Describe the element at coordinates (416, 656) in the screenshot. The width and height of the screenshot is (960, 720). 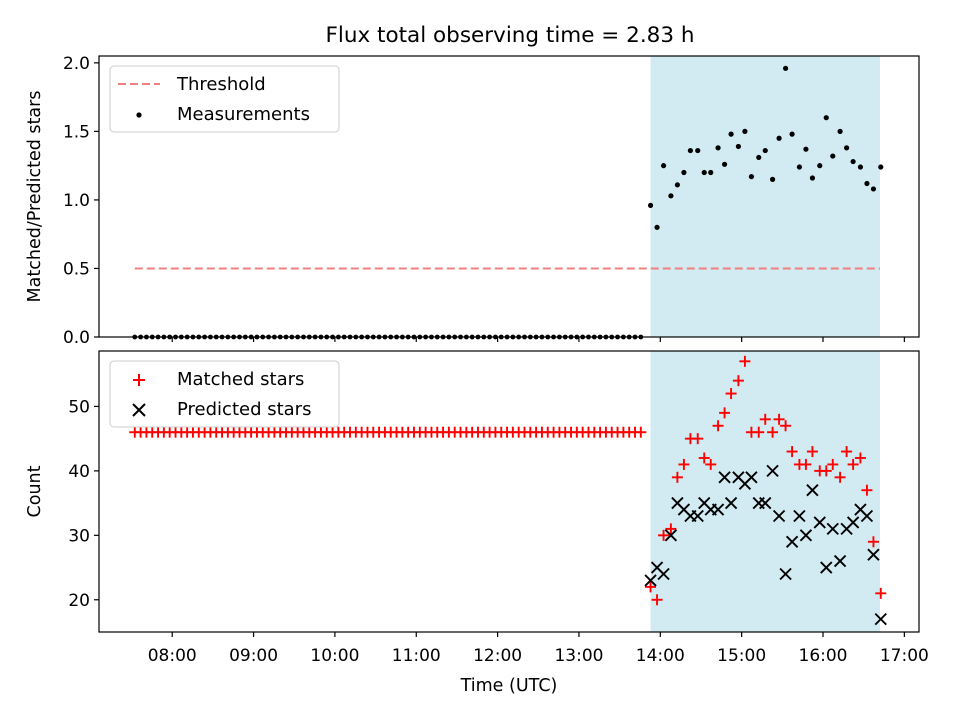
I see `count-xtick-label: 11:00` at that location.